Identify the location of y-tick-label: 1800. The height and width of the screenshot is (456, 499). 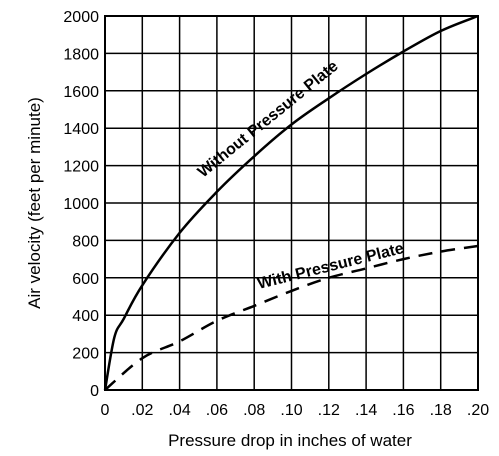
(81, 54).